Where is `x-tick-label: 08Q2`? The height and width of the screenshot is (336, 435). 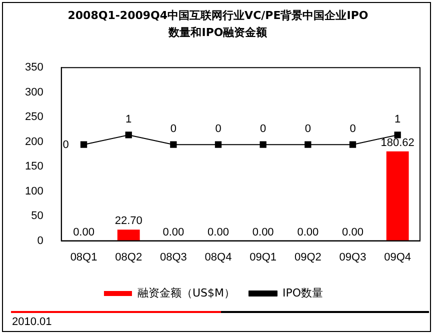 x-tick-label: 08Q2 is located at coordinates (128, 257).